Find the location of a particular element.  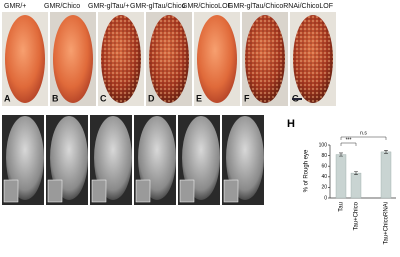

y-tick-label: 0 is located at coordinates (325, 198).